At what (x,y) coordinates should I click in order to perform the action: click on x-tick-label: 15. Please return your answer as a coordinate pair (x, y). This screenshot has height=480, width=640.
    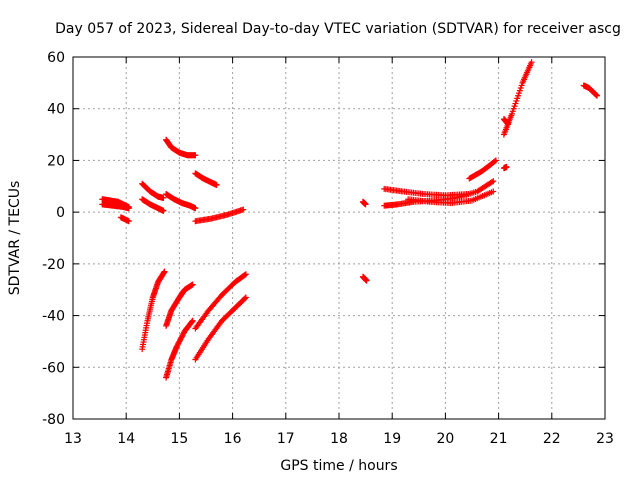
    Looking at the image, I should click on (179, 439).